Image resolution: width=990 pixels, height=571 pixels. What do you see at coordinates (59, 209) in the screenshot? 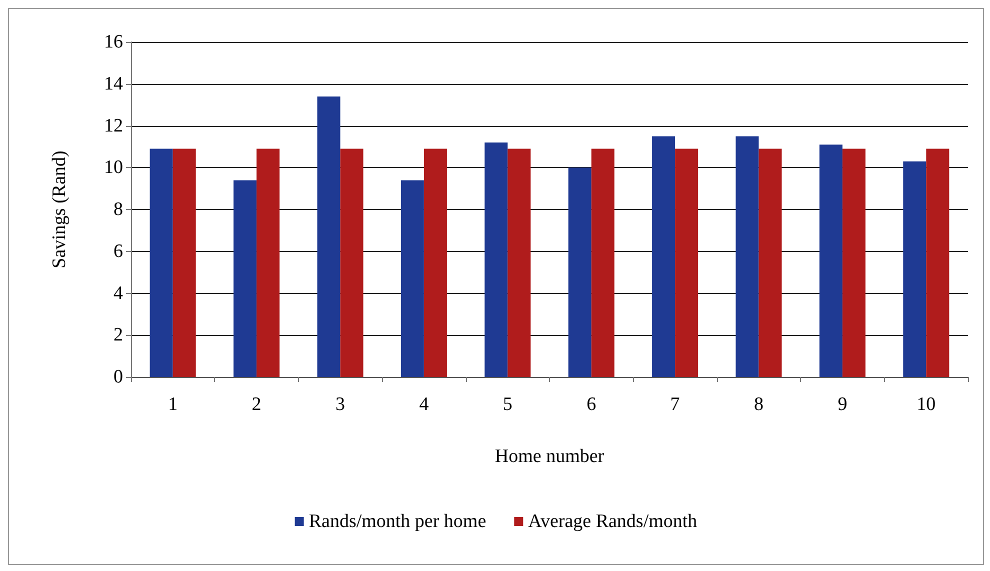
I see `y-axis-title: Savings (Rand)` at bounding box center [59, 209].